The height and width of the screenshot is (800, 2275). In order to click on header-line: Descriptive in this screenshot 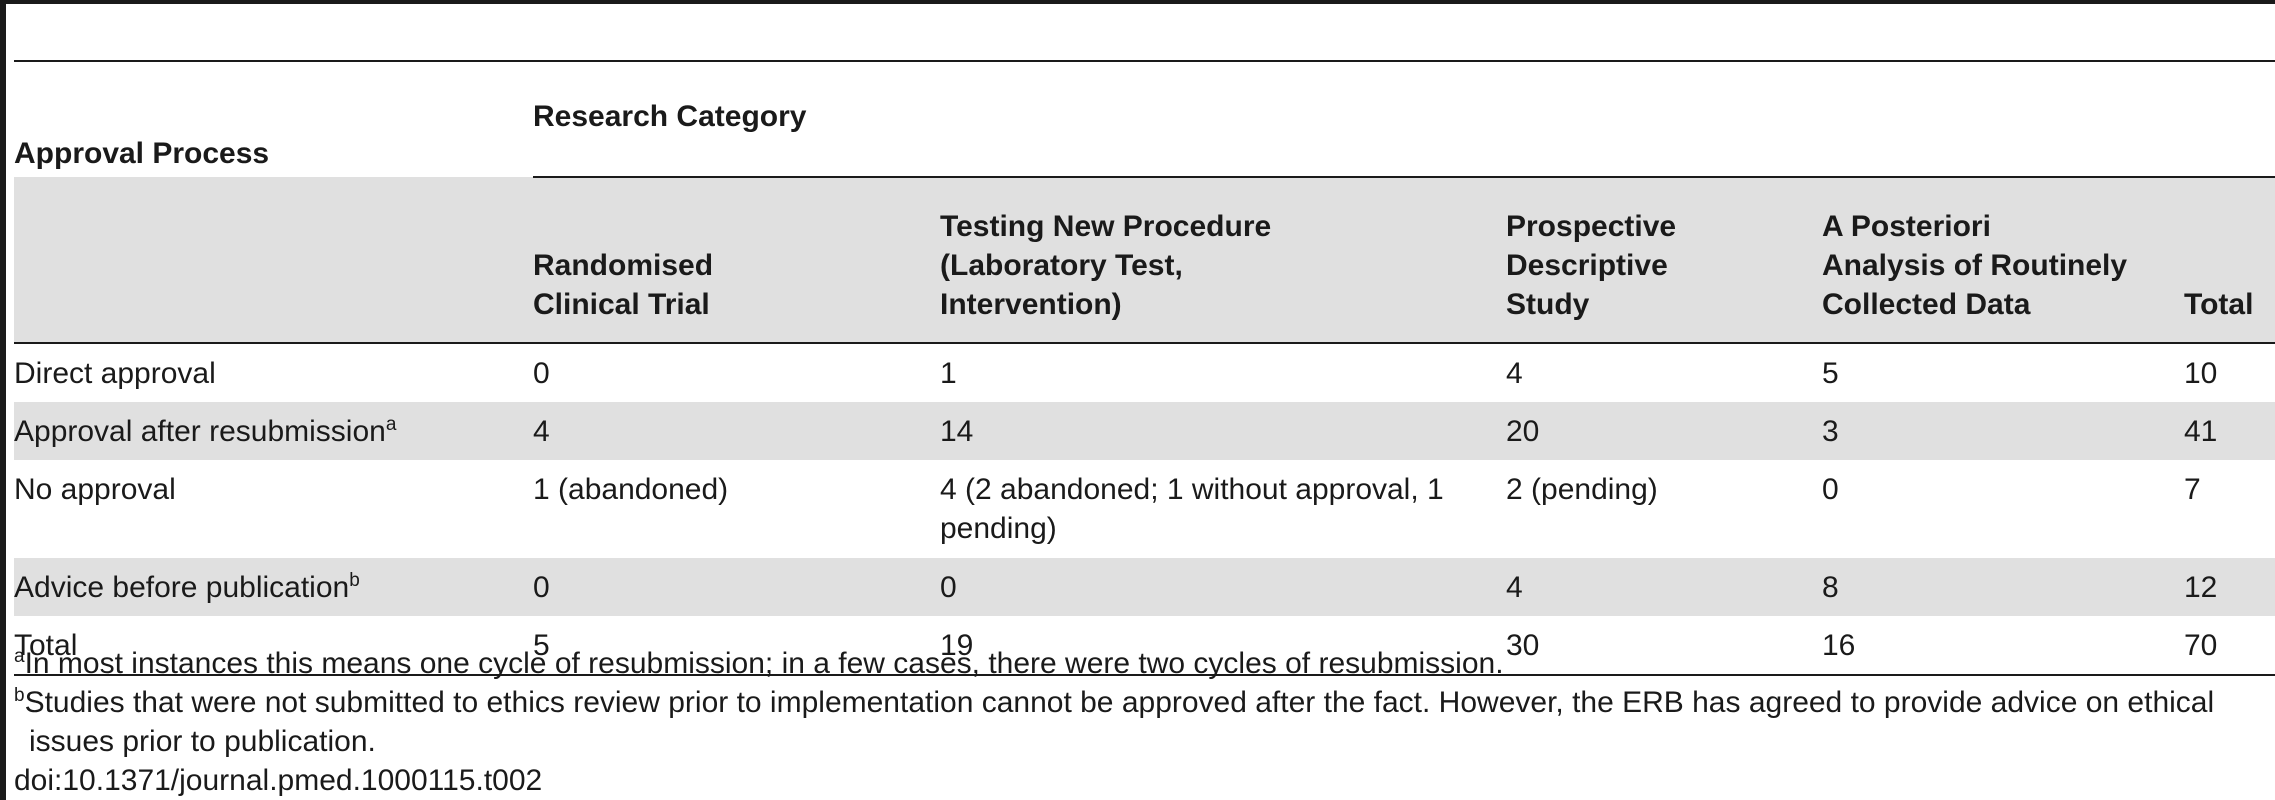, I will do `click(1587, 265)`.